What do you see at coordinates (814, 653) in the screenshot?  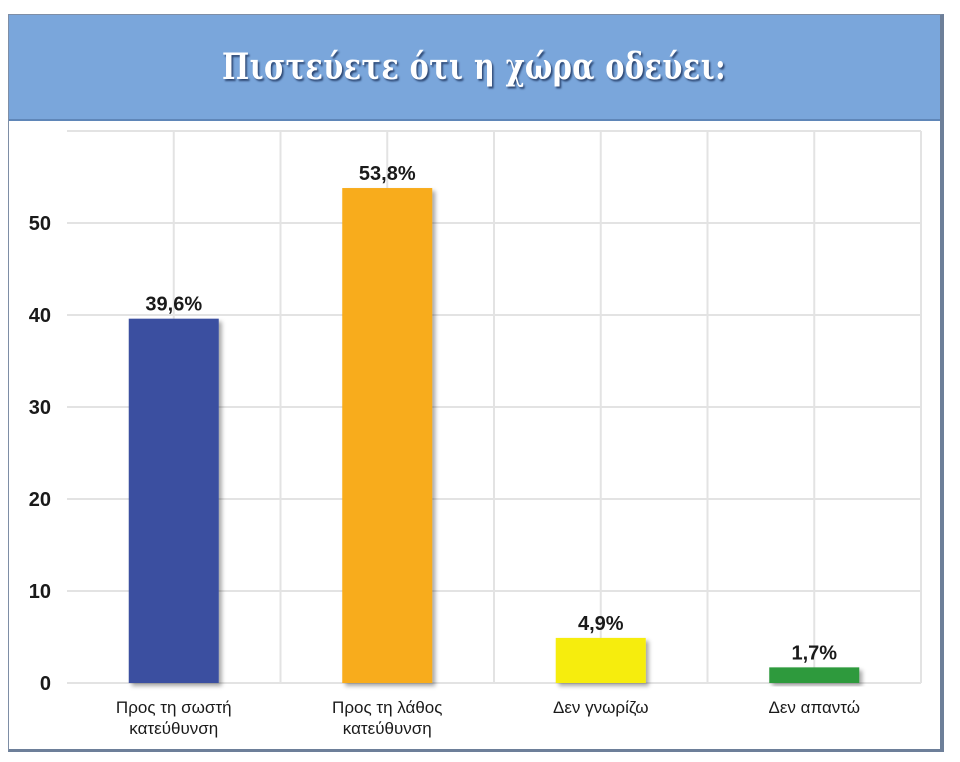 I see `data-label: 1,7%` at bounding box center [814, 653].